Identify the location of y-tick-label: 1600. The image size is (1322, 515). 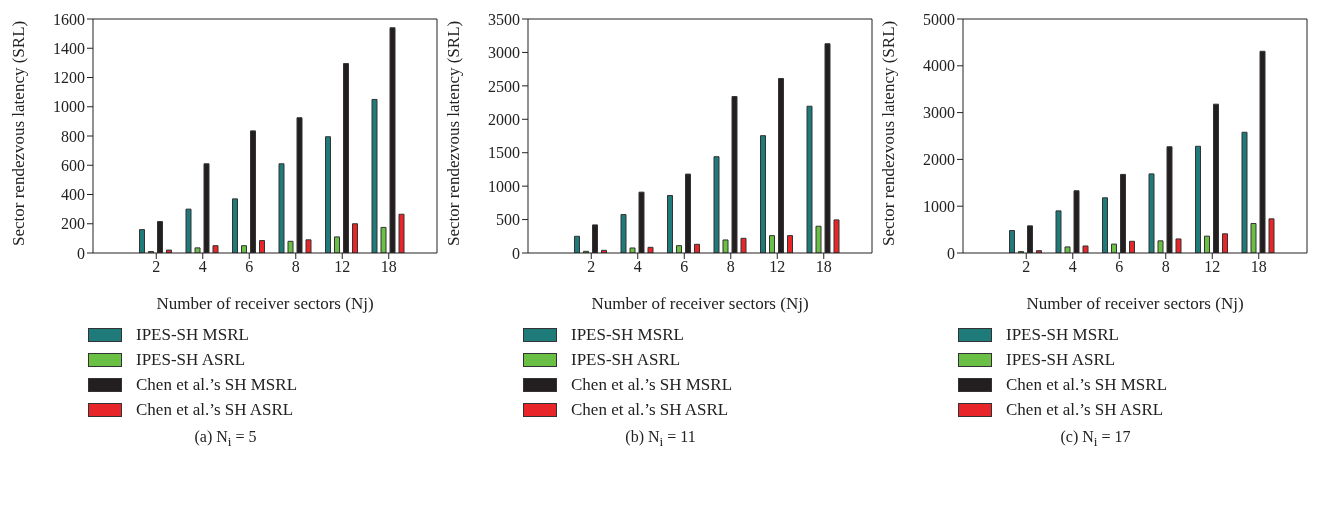
(69, 19).